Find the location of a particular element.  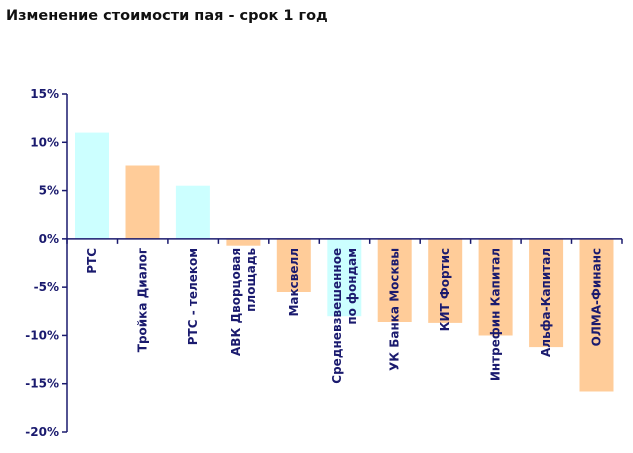

category-label-line: площадь is located at coordinates (251, 279).